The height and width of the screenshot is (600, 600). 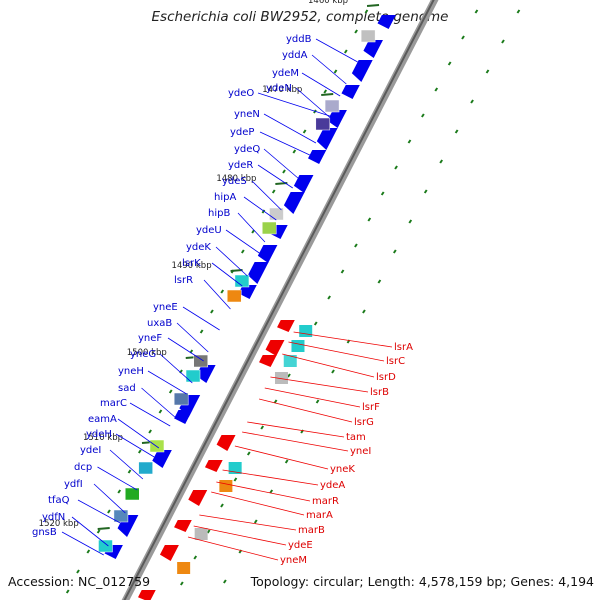 What do you see at coordinates (300, 545) in the screenshot?
I see `gene-label-right: ydeE` at bounding box center [300, 545].